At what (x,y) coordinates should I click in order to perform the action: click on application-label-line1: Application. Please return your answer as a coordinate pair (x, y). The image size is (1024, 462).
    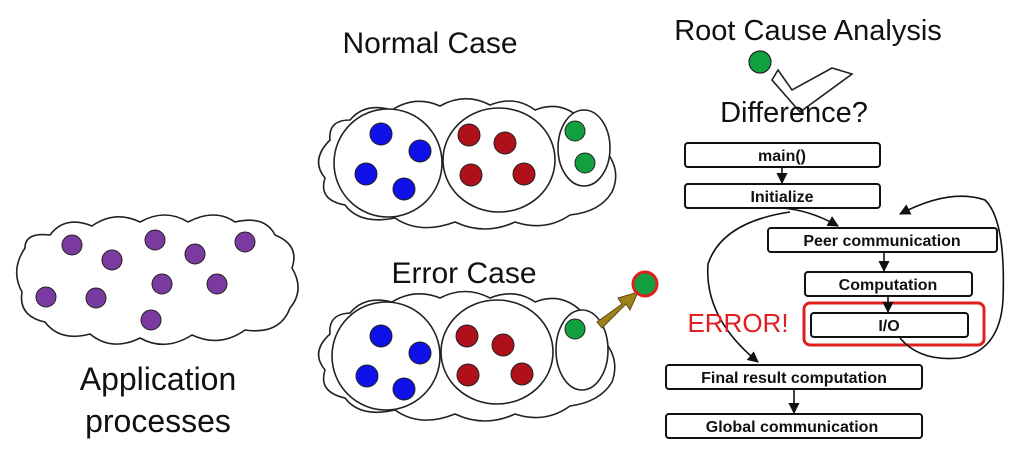
    Looking at the image, I should click on (158, 379).